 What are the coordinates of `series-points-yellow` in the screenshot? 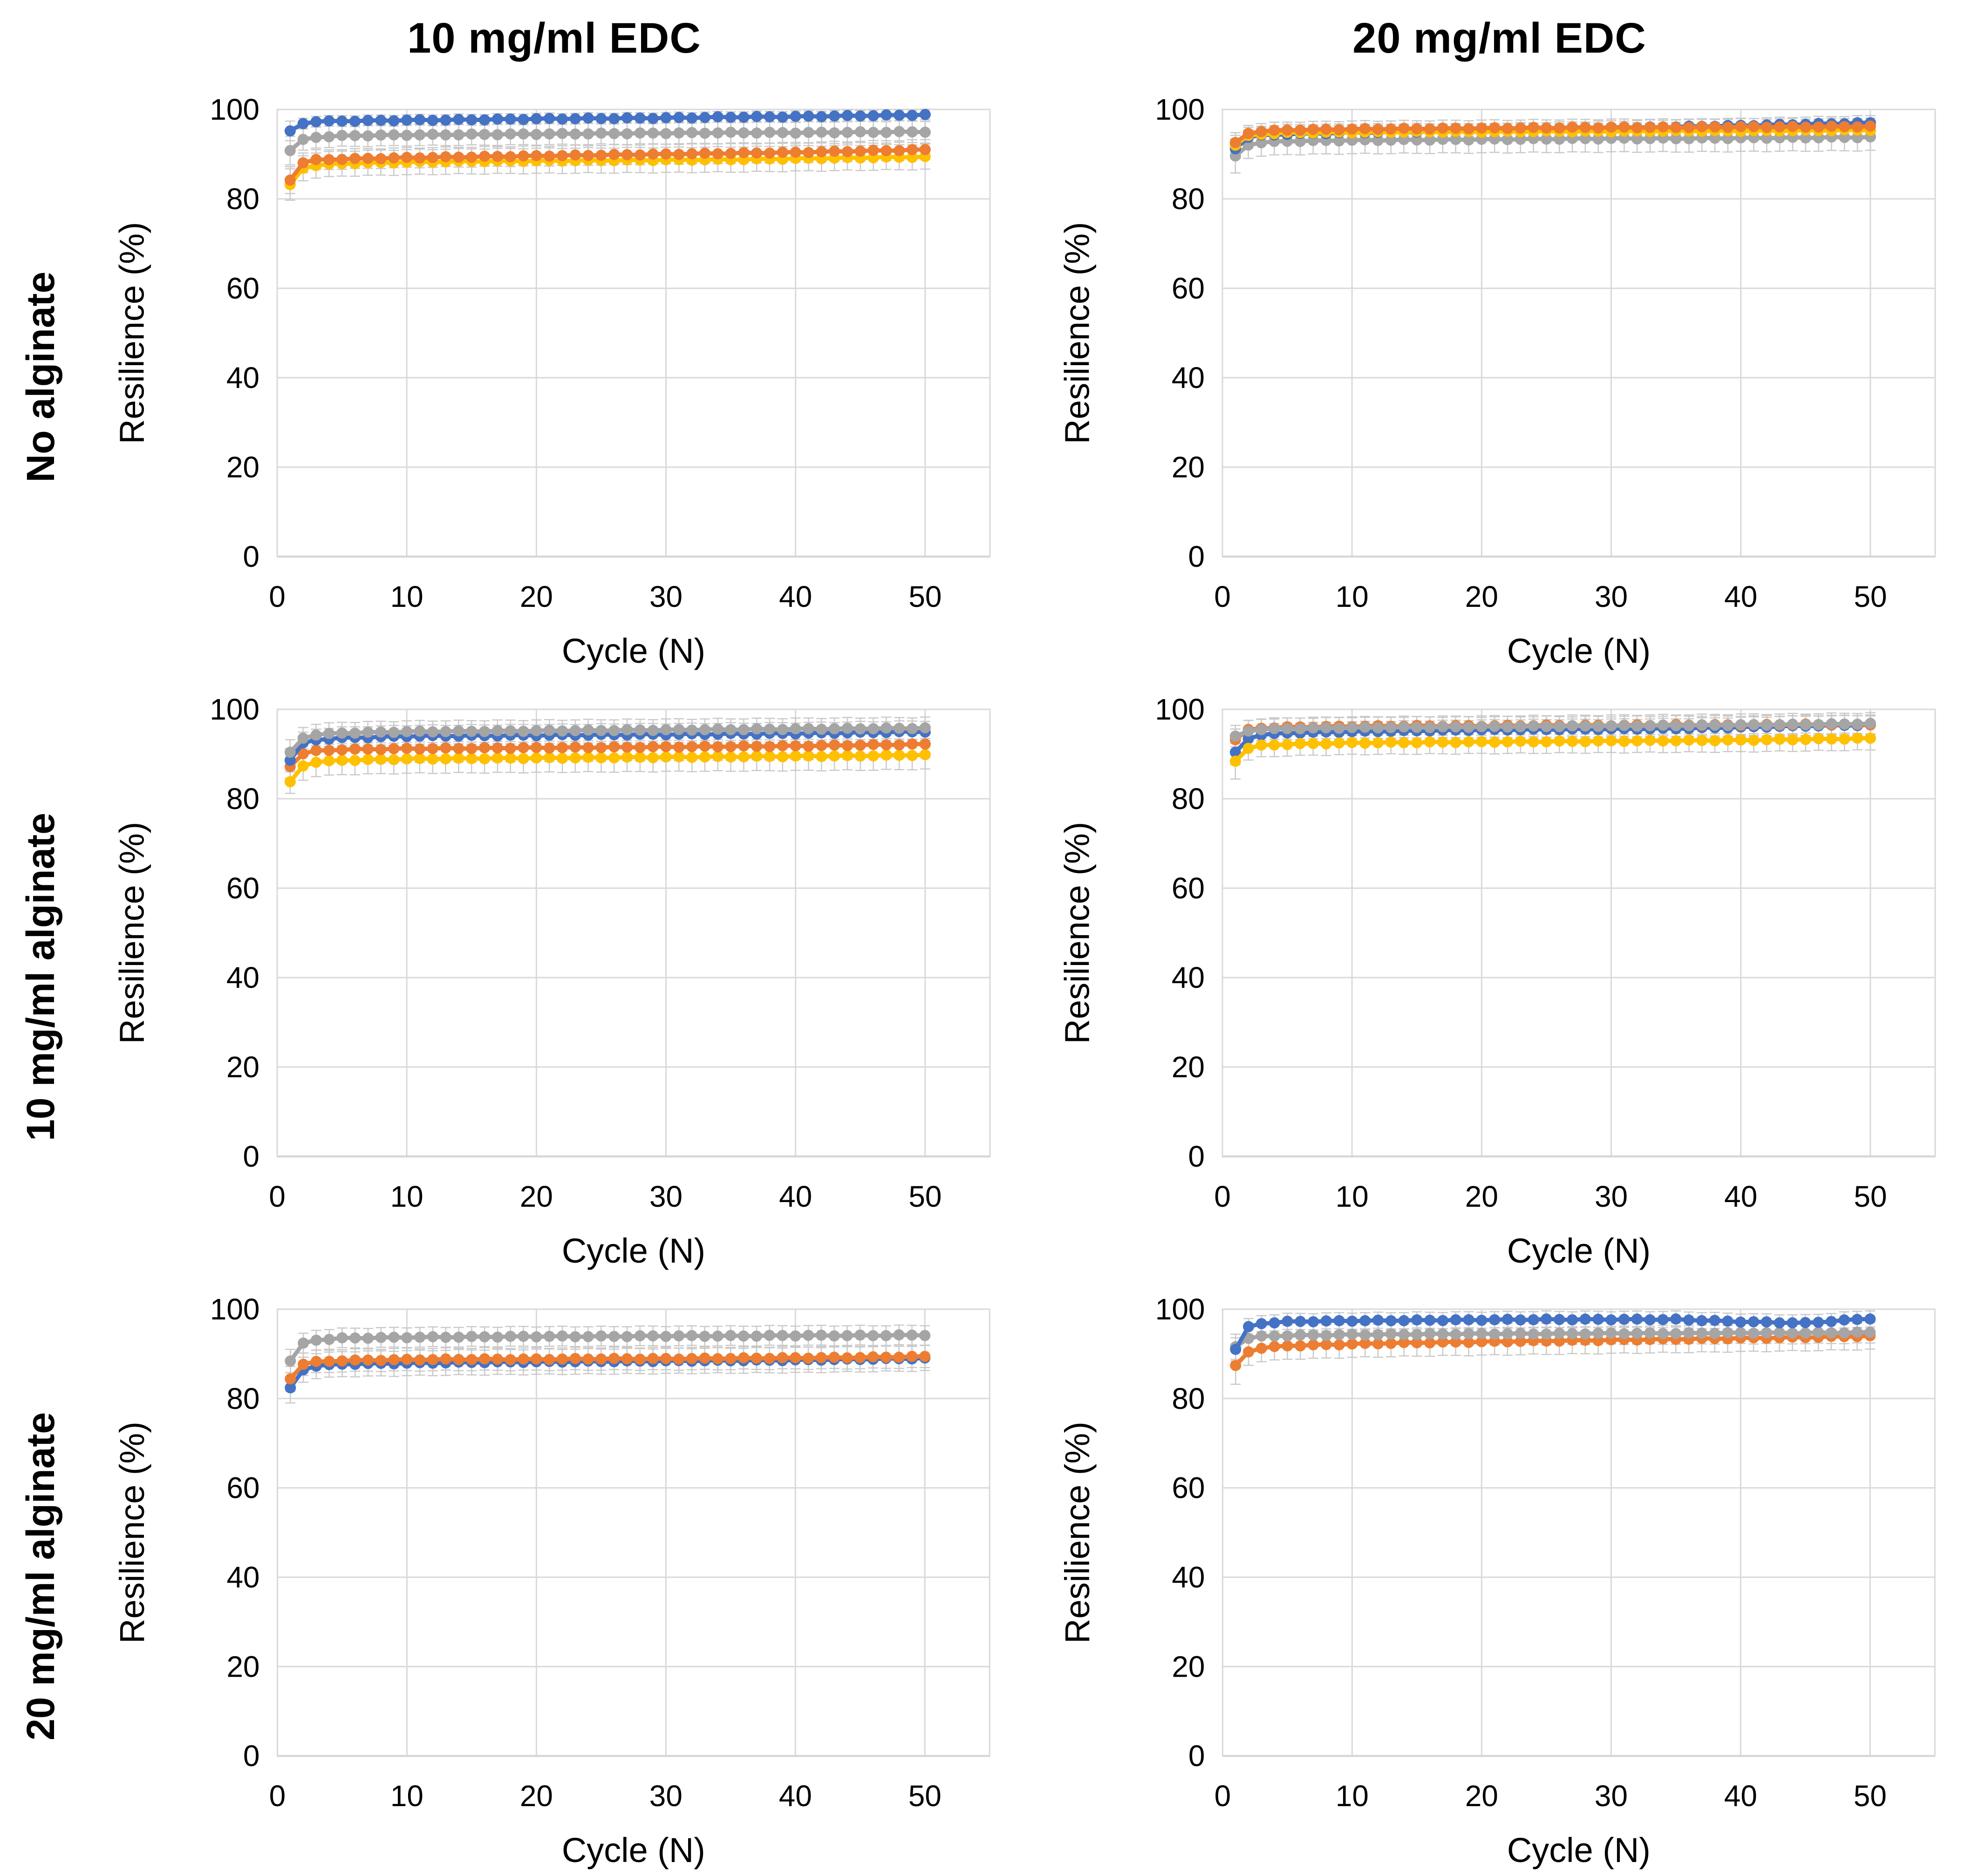 It's located at (607, 768).